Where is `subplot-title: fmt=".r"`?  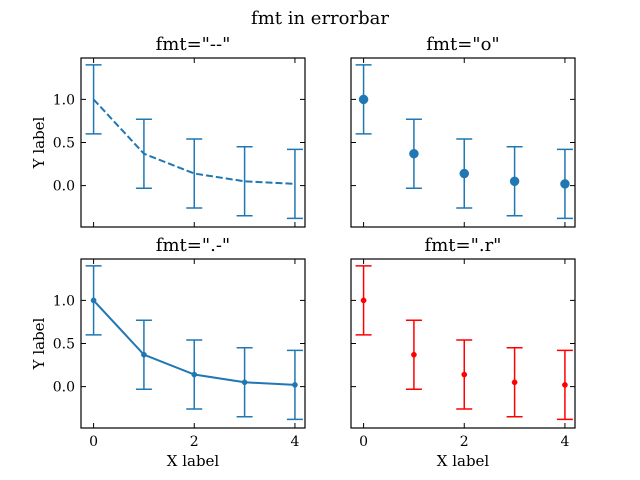 subplot-title: fmt=".r" is located at coordinates (463, 245).